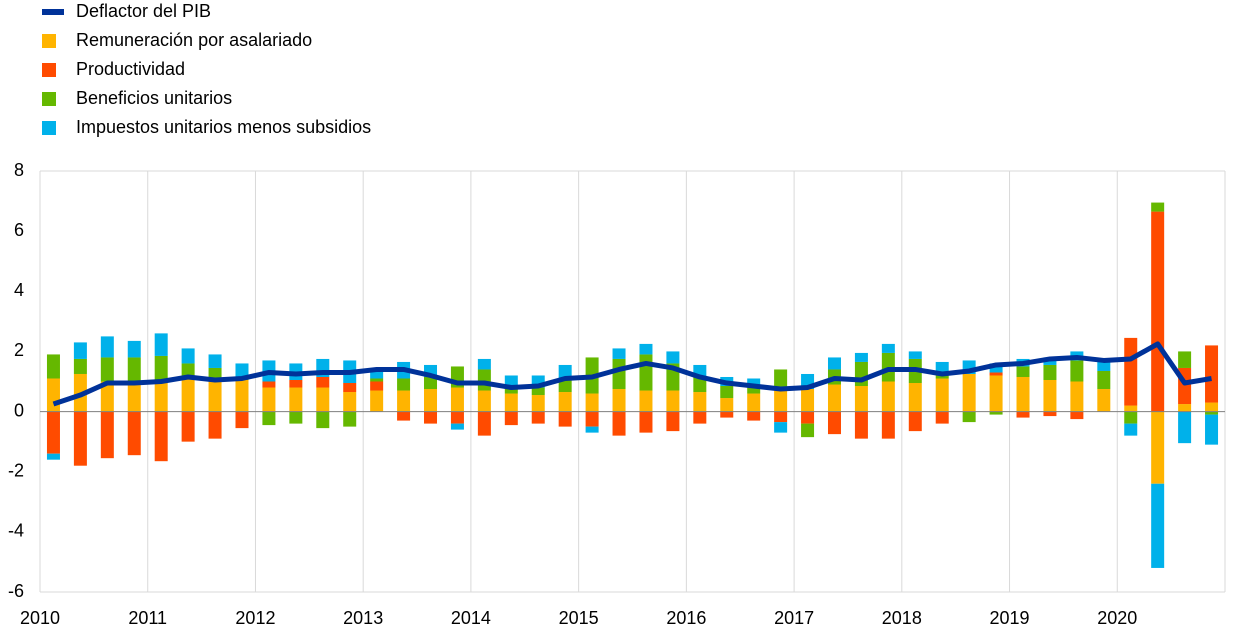  Describe the element at coordinates (19, 410) in the screenshot. I see `y-tick-label: 0` at that location.